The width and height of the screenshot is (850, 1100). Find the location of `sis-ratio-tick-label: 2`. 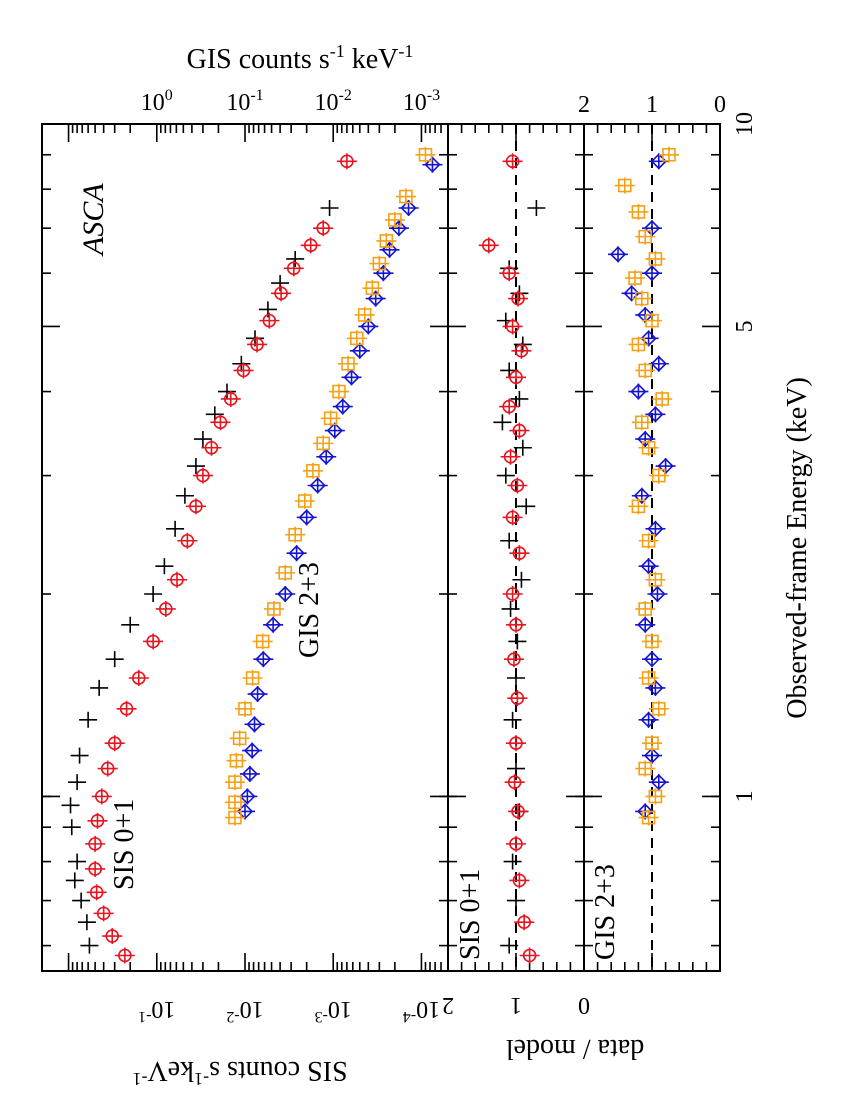

sis-ratio-tick-label: 2 is located at coordinates (448, 1005).